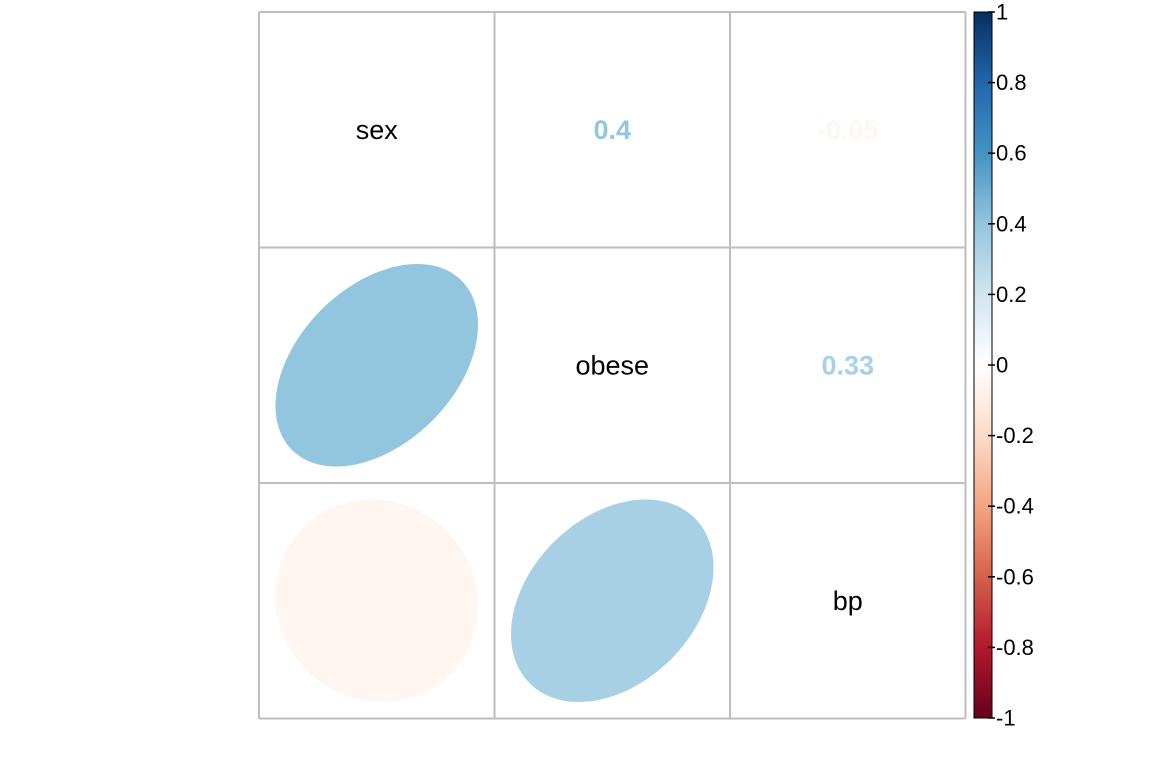 This screenshot has height=768, width=1152. I want to click on color-legend: 1 0.8 0.6 0.4 0.2 0 -0.2 -0.4 -0.6 -0.8 -1, so click(1003, 365).